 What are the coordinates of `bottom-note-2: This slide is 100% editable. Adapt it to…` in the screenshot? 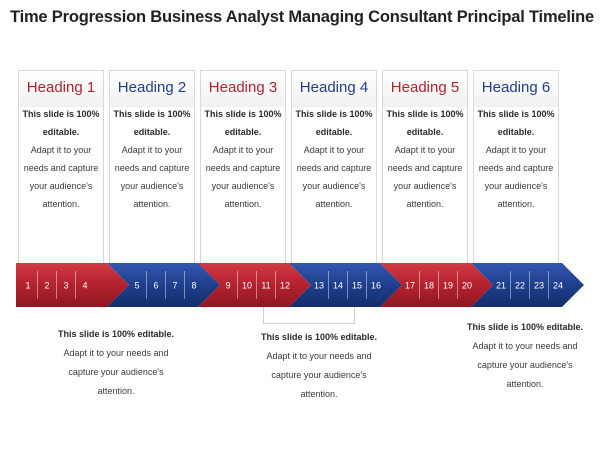 It's located at (319, 366).